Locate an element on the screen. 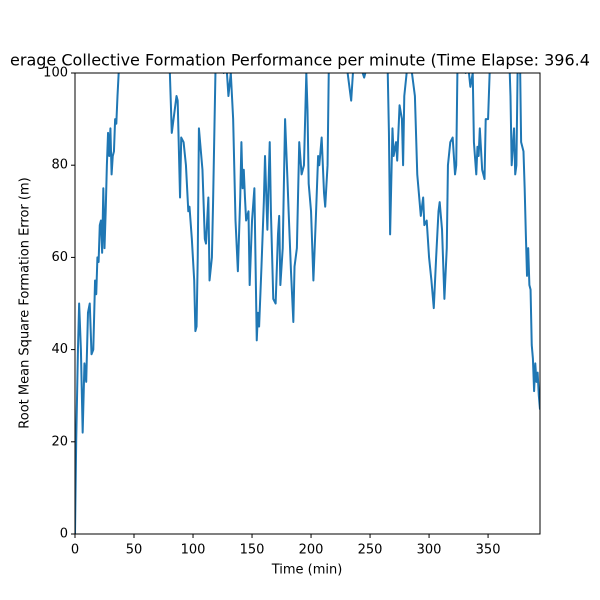  y-axis-label: Root Mean Square Formation Error (m) is located at coordinates (25, 302).